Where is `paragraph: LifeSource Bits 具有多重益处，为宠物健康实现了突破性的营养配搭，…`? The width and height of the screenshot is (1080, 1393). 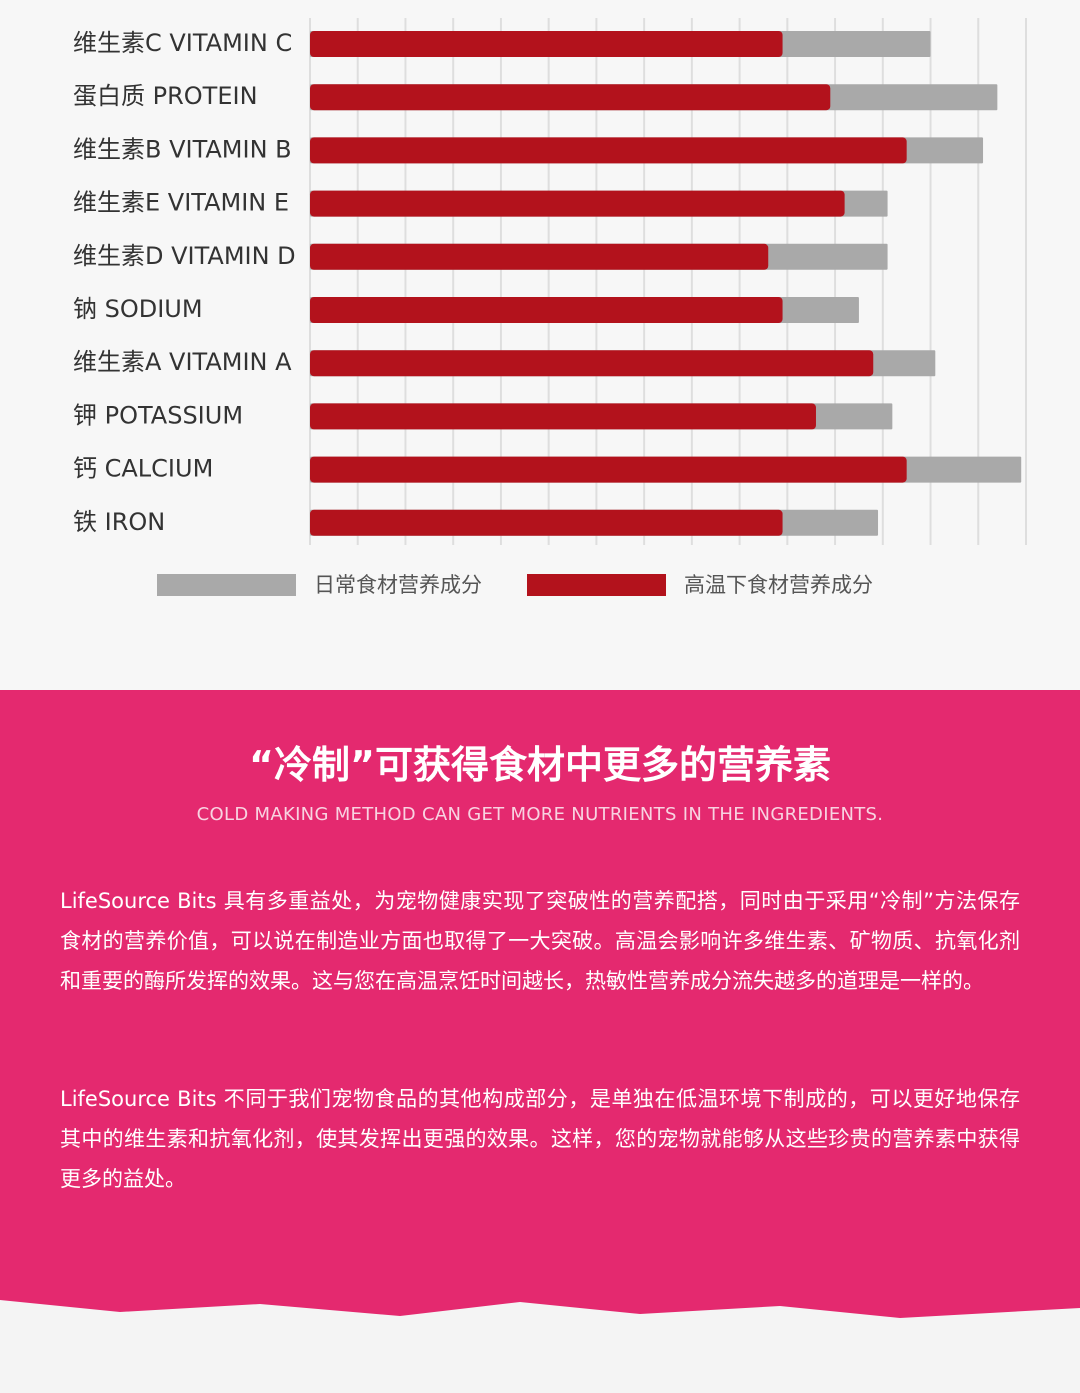
paragraph: LifeSource Bits 具有多重益处，为宠物健康实现了突破性的营养配搭，… is located at coordinates (540, 941).